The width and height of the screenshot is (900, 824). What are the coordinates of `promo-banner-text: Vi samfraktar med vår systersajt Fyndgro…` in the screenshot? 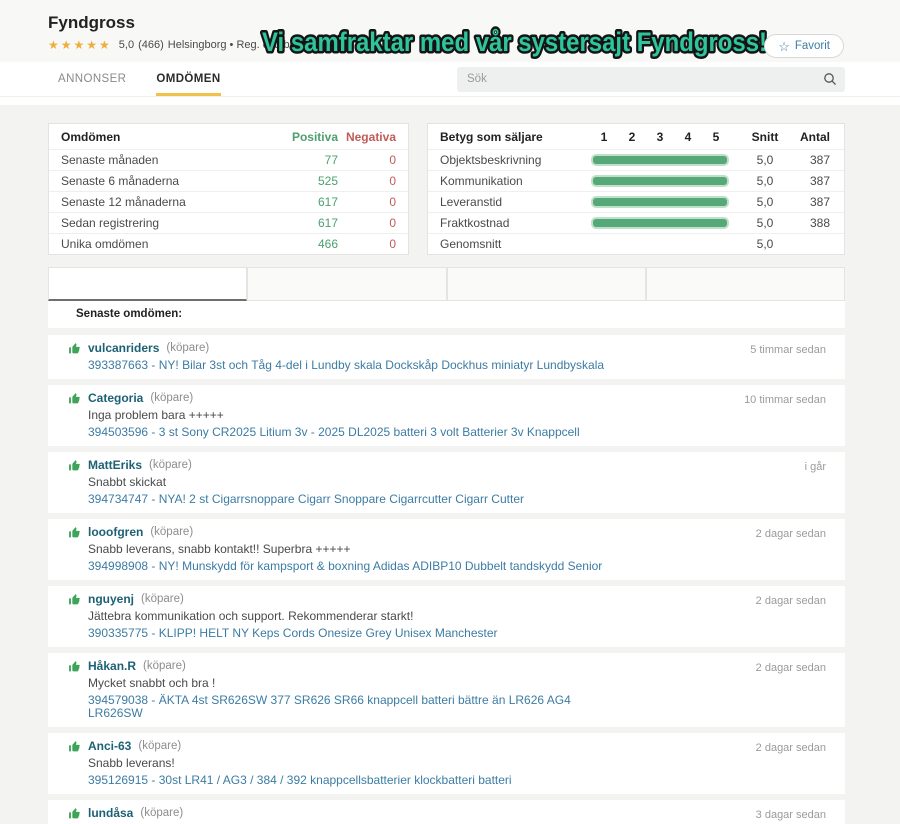 It's located at (514, 42).